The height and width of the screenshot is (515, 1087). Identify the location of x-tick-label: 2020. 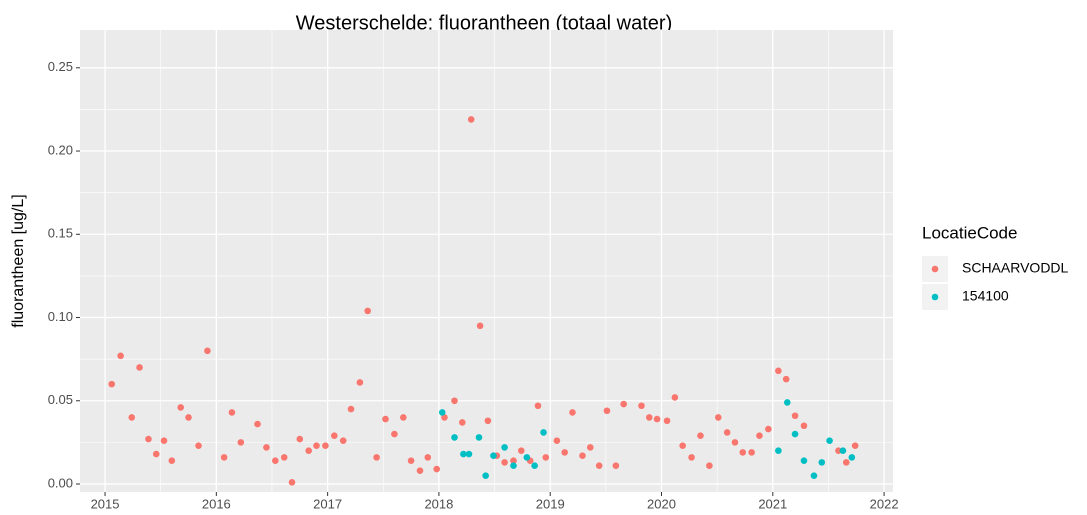
(661, 503).